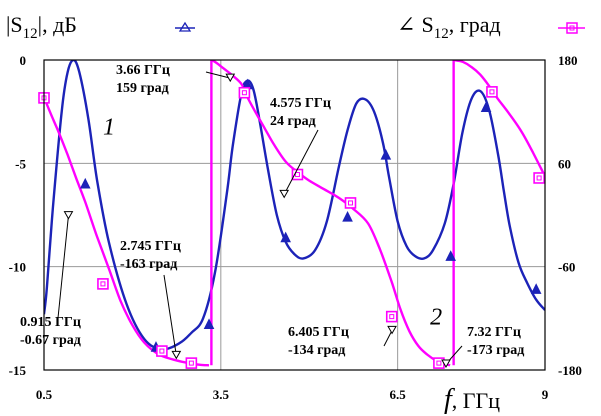  I want to click on right-title-unit: , град, so click(475, 24).